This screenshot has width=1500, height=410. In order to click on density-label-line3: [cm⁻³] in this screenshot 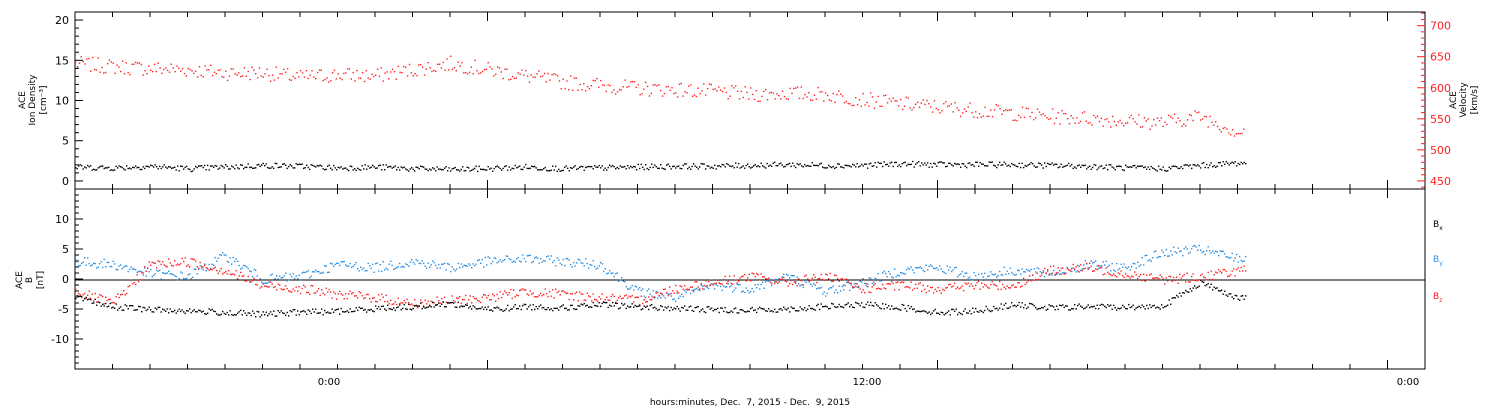, I will do `click(44, 99)`.